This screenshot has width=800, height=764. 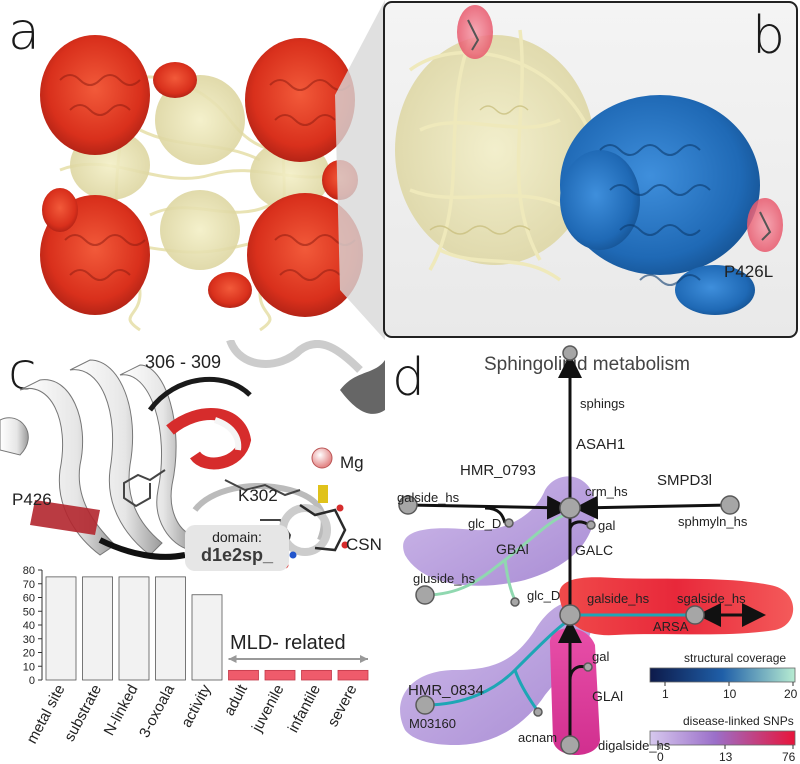 What do you see at coordinates (353, 675) in the screenshot?
I see `bar-severe` at bounding box center [353, 675].